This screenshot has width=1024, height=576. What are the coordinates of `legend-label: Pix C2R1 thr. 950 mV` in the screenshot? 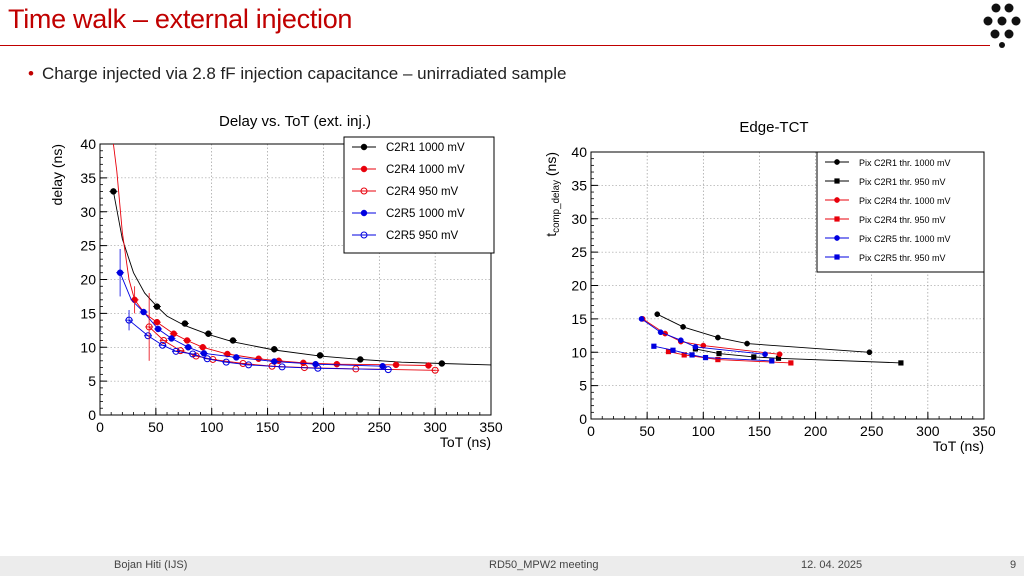 It's located at (902, 182).